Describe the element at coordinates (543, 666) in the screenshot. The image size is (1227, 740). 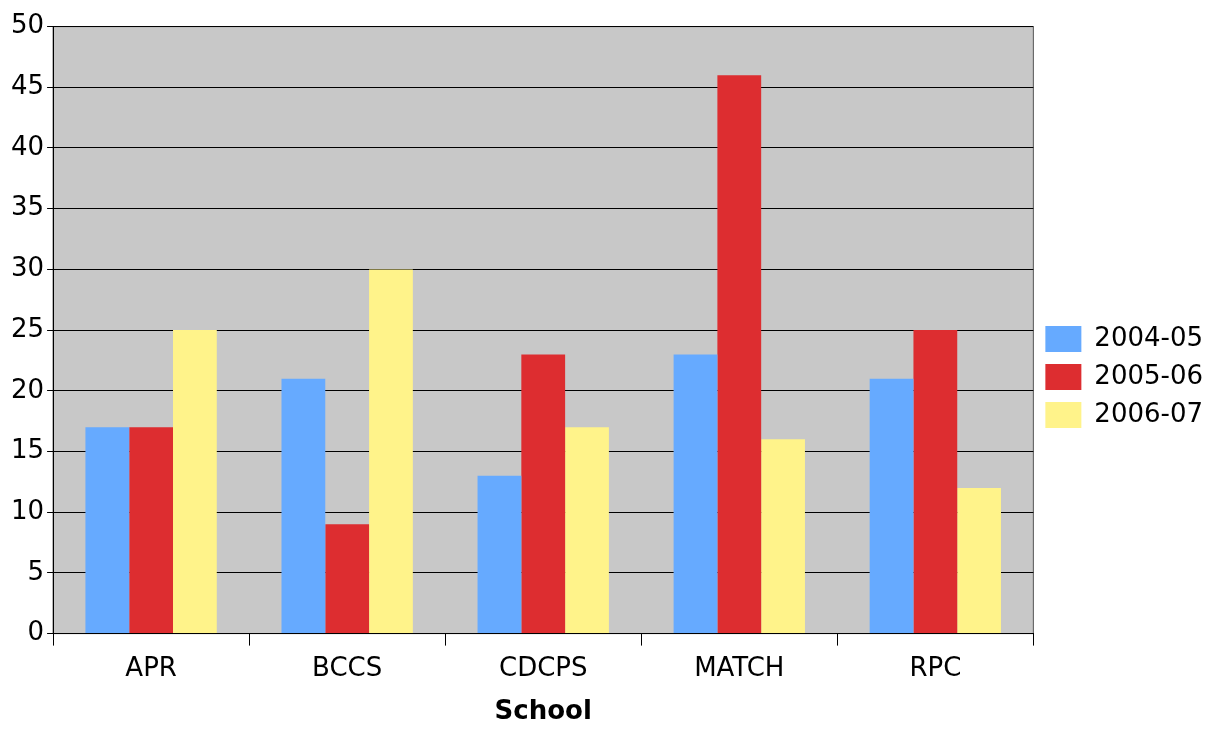
I see `x-tick-label: CDCPS` at that location.